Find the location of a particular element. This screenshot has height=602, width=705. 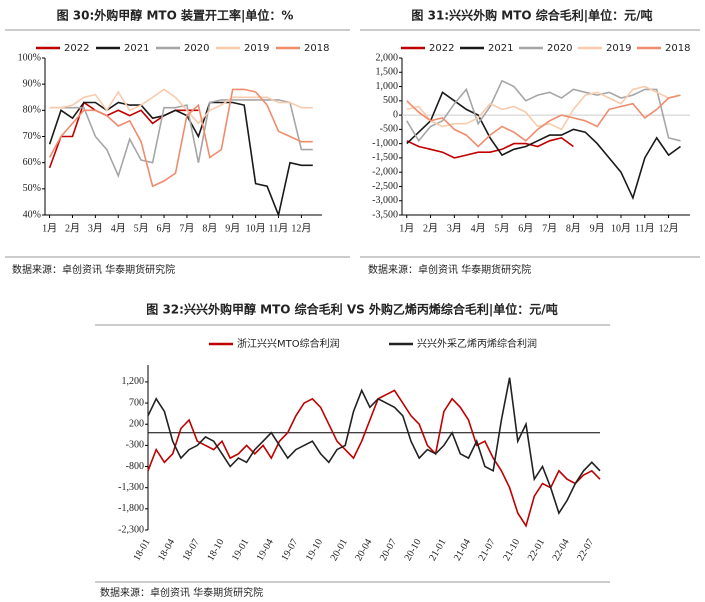

y-tick-label: 500 is located at coordinates (390, 100).